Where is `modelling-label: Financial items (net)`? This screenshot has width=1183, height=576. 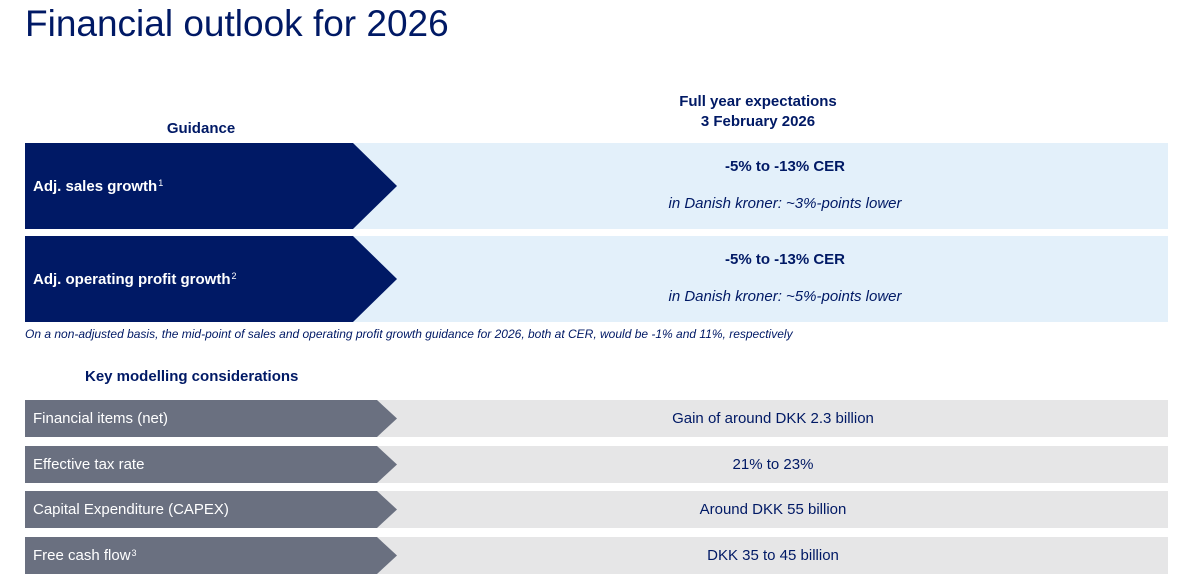
modelling-label: Financial items (net) is located at coordinates (100, 418).